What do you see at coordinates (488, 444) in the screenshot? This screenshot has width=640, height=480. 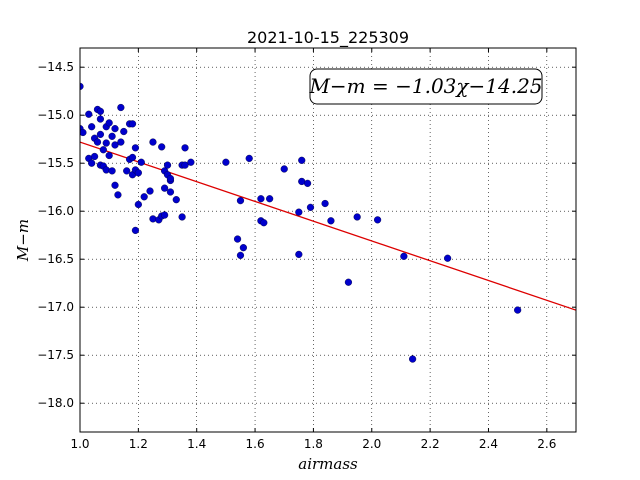 I see `x-tick-label: 2.4` at bounding box center [488, 444].